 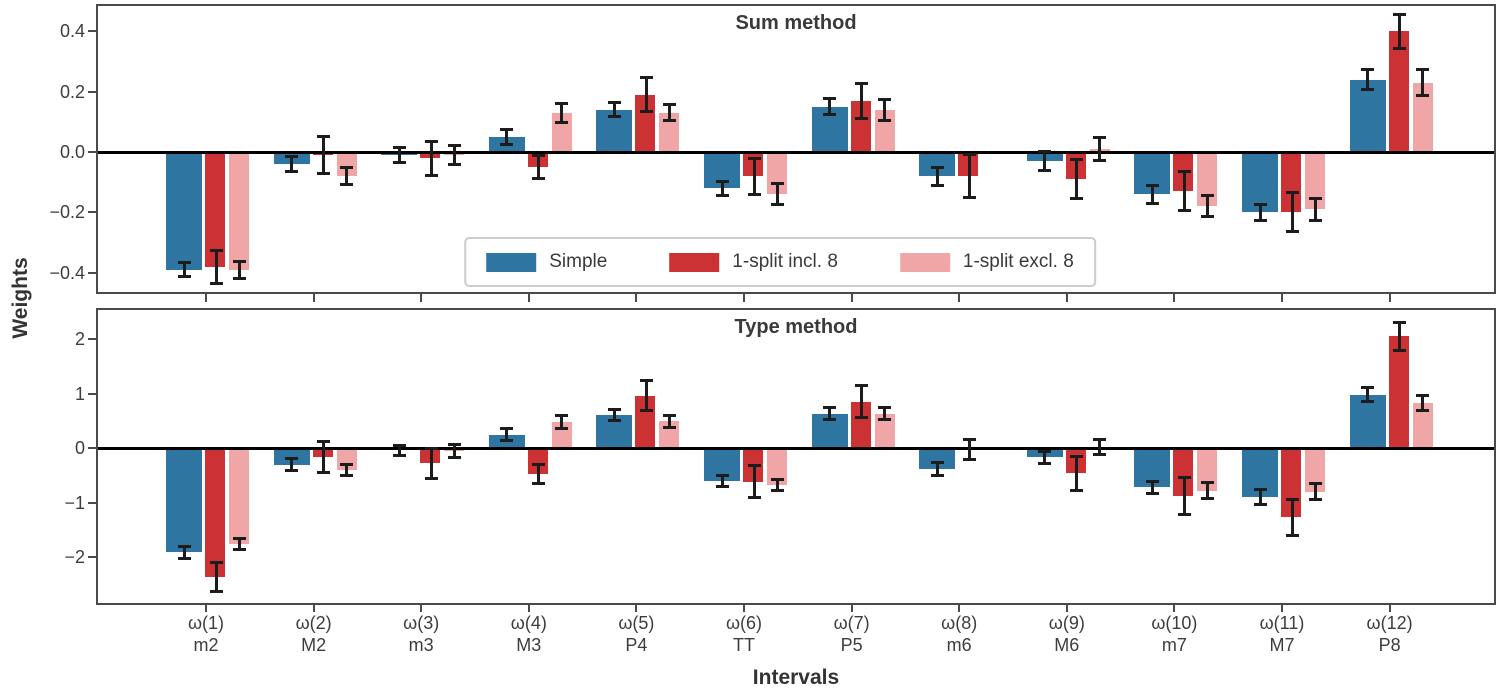 What do you see at coordinates (1067, 645) in the screenshot?
I see `x-category-label-interval: M6` at bounding box center [1067, 645].